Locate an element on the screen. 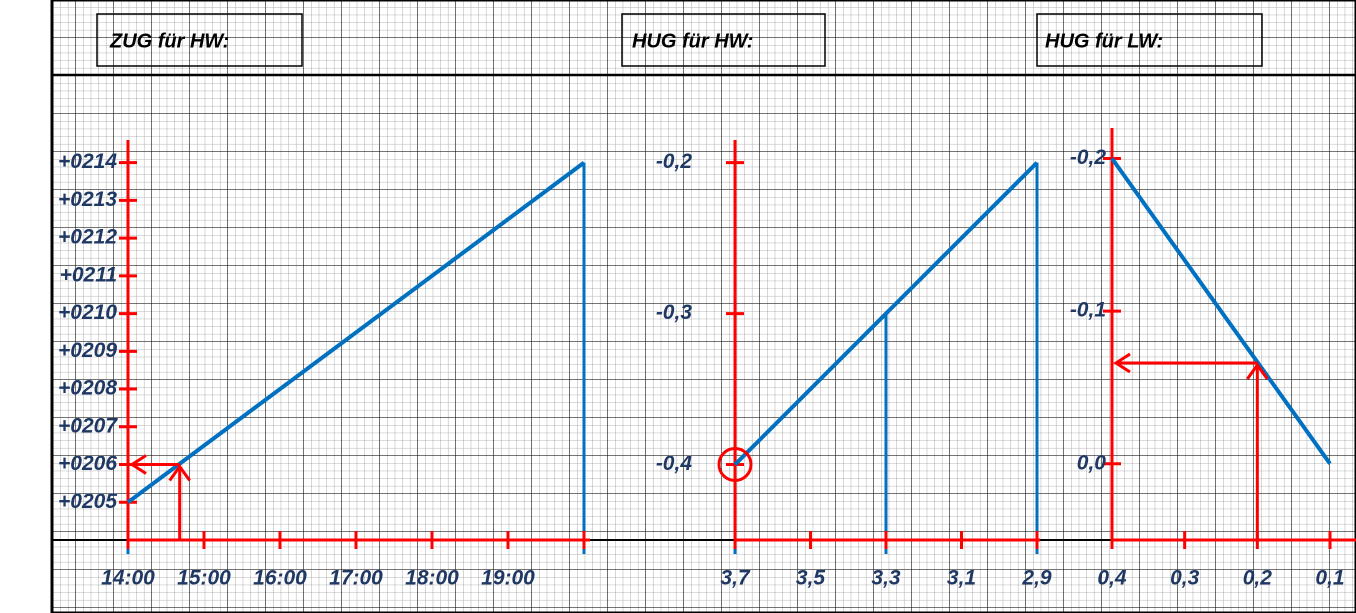 The image size is (1356, 613). highlight-circle is located at coordinates (735, 465).